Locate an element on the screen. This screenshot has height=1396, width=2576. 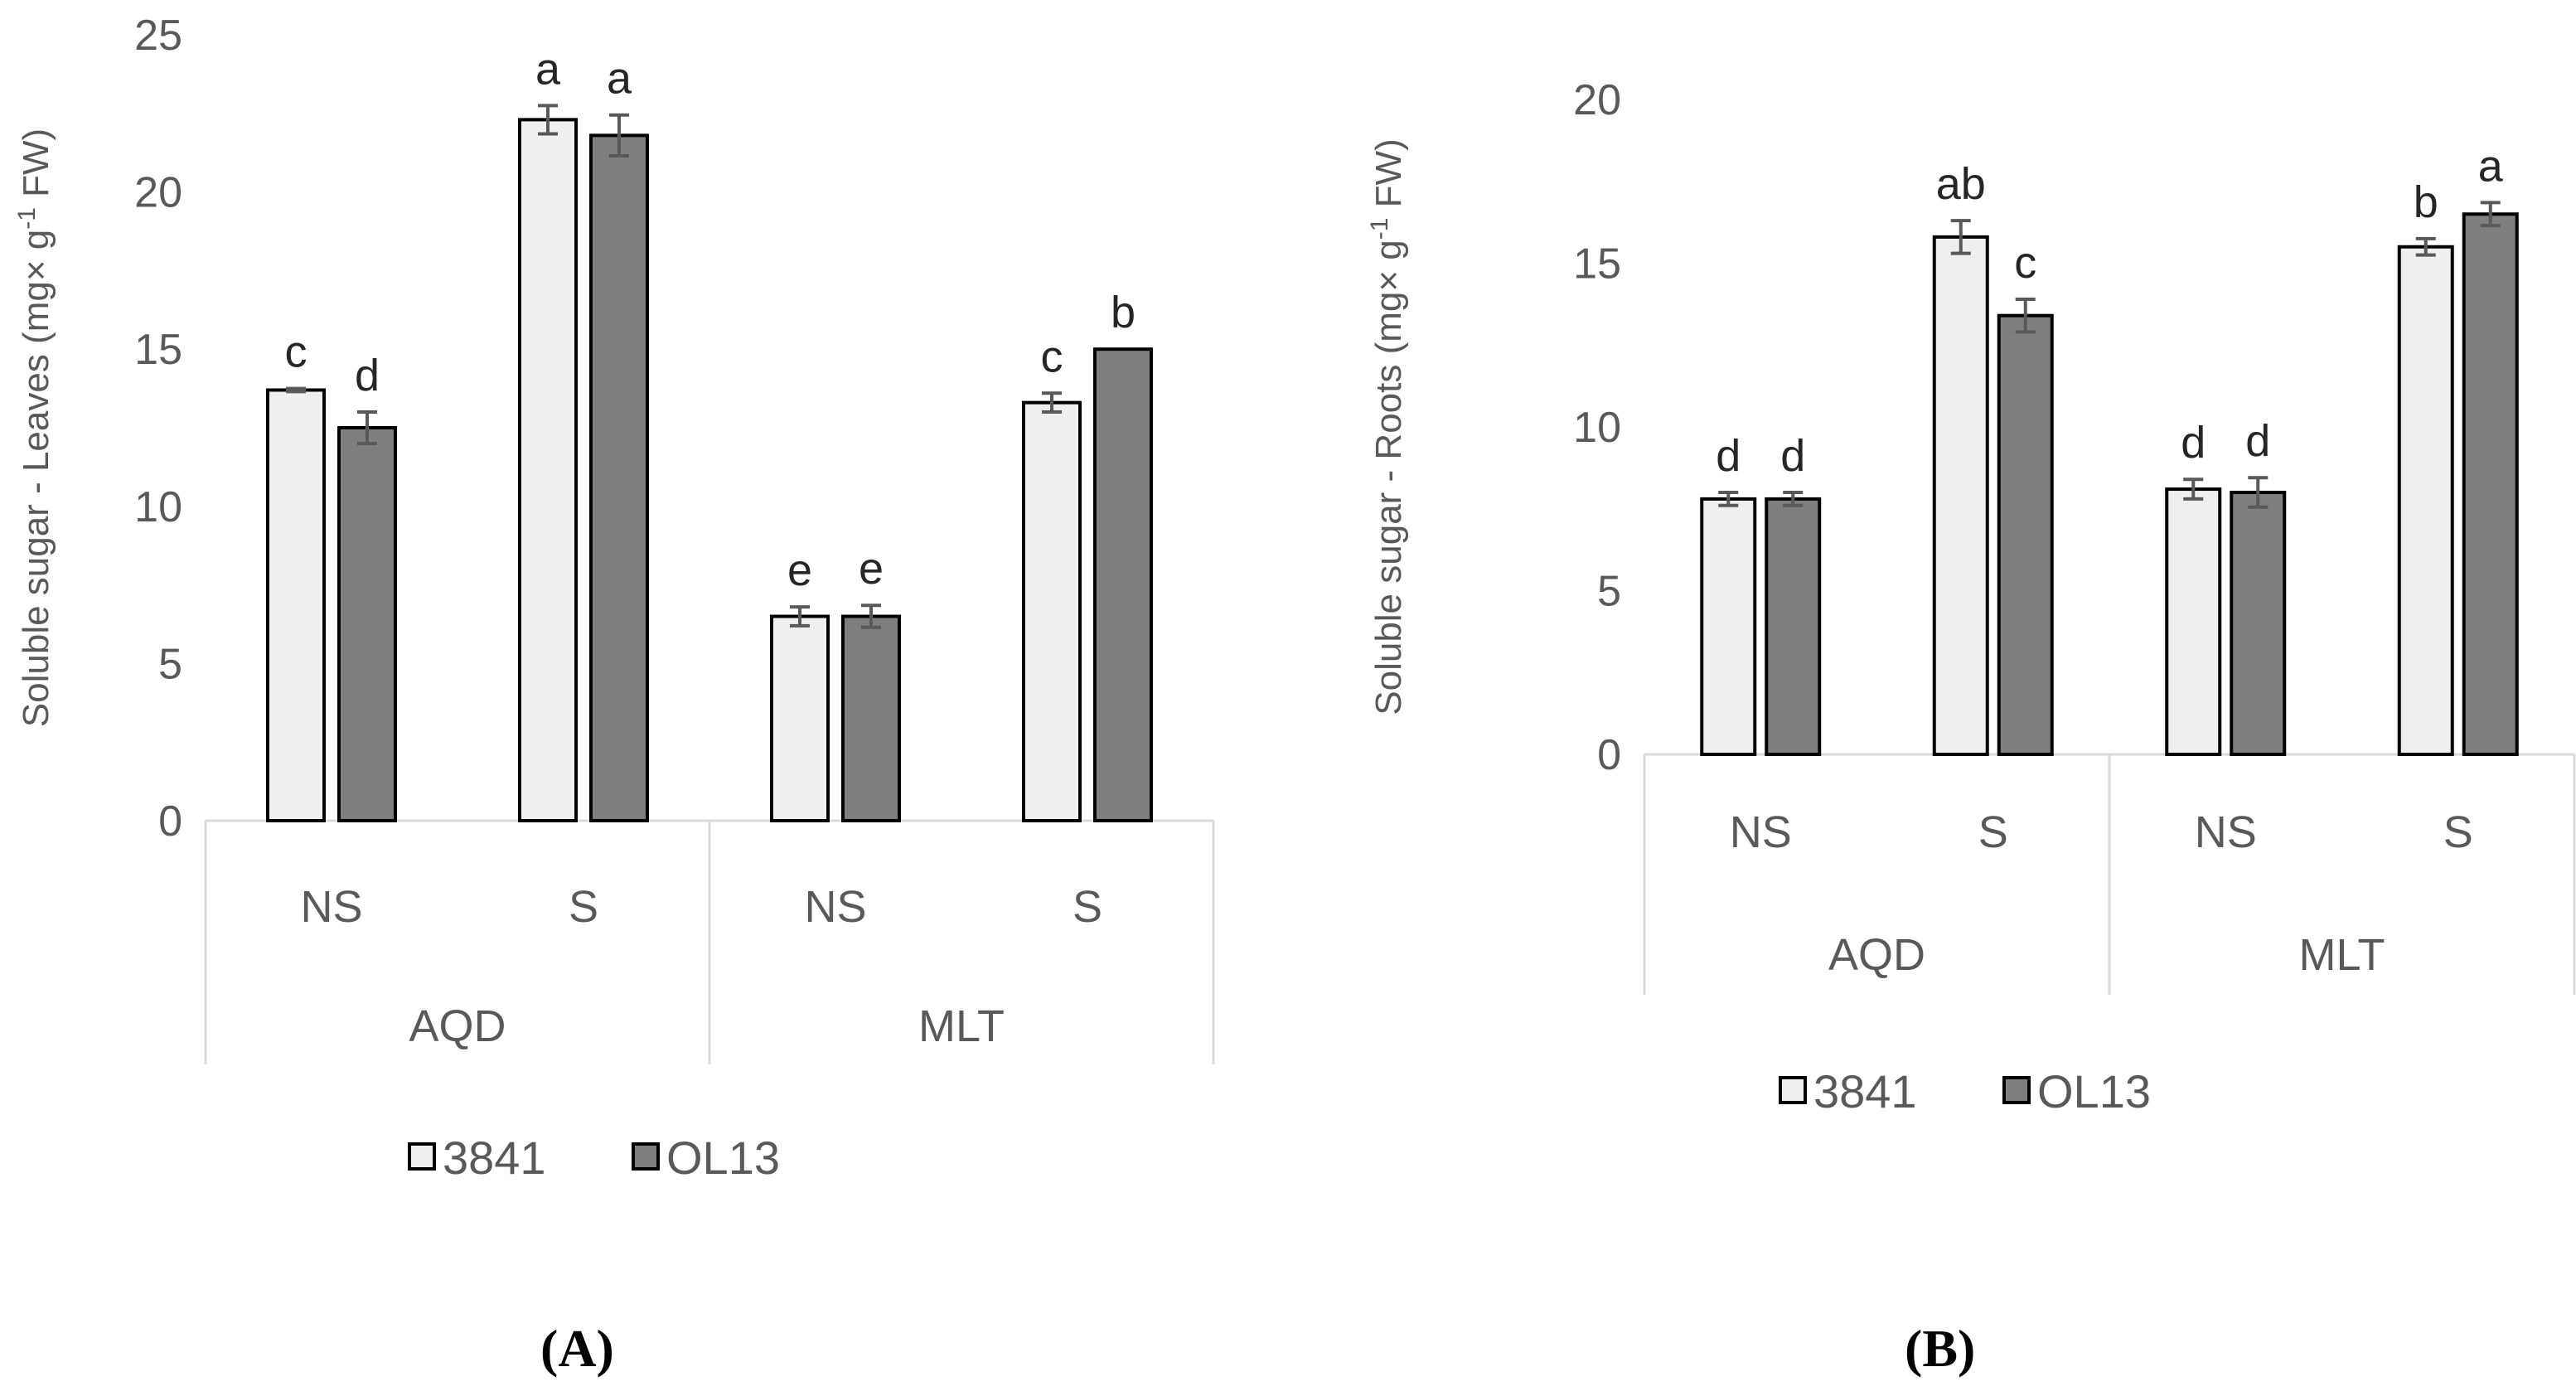
panel-label-a: (A) is located at coordinates (577, 1348).